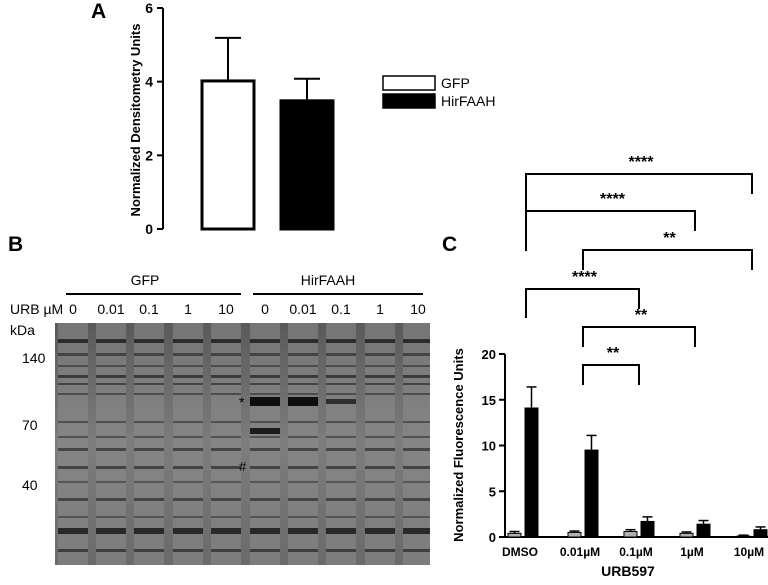 The width and height of the screenshot is (768, 585). What do you see at coordinates (265, 309) in the screenshot?
I see `gel-lane-label: 0` at bounding box center [265, 309].